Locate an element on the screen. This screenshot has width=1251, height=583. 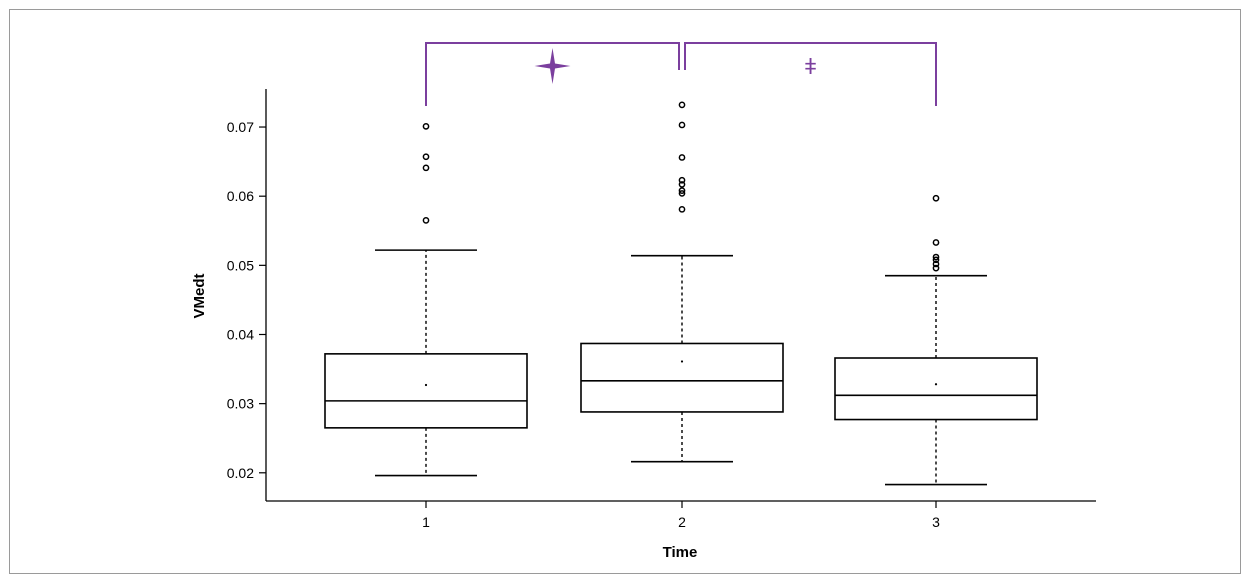
significance-symbol: ǂ is located at coordinates (810, 66).